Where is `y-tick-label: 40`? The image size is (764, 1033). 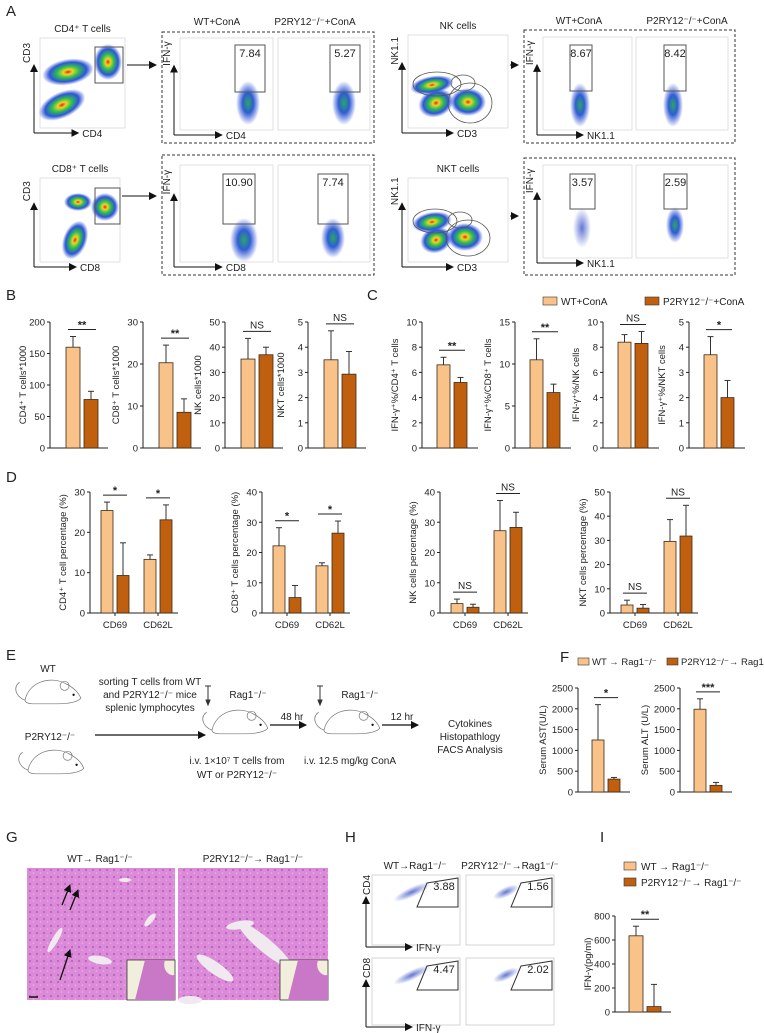
y-tick-label: 40 is located at coordinates (214, 348).